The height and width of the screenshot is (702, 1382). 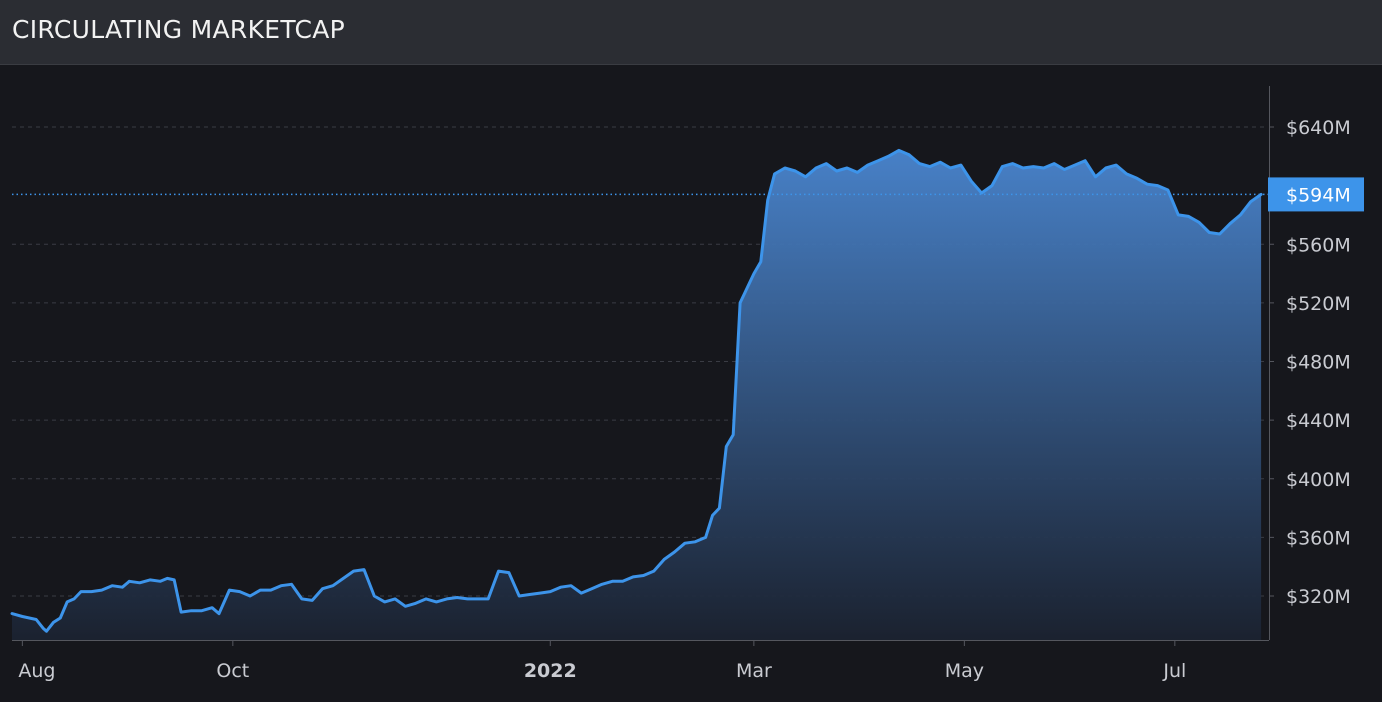 I want to click on x-tick-label: May, so click(x=964, y=671).